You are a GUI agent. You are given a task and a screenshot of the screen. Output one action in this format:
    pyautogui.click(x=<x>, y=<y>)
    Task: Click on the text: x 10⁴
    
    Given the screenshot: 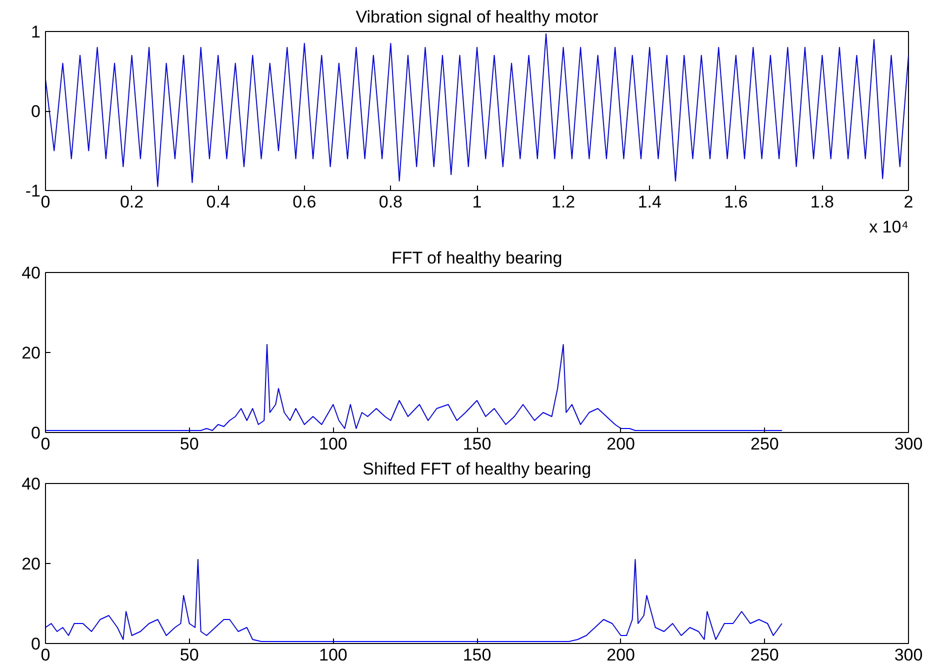 What is the action you would take?
    pyautogui.click(x=888, y=227)
    